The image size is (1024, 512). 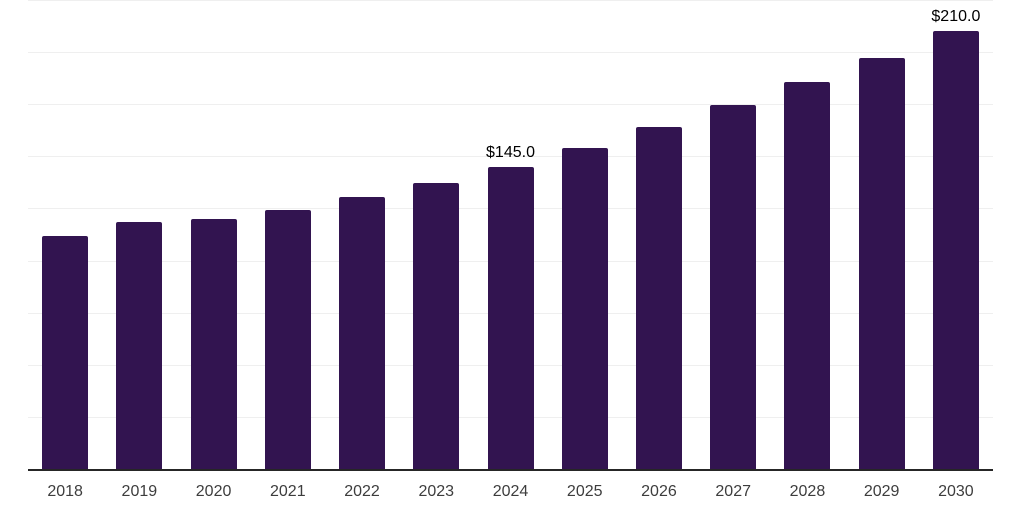 What do you see at coordinates (658, 298) in the screenshot?
I see `bar-2026` at bounding box center [658, 298].